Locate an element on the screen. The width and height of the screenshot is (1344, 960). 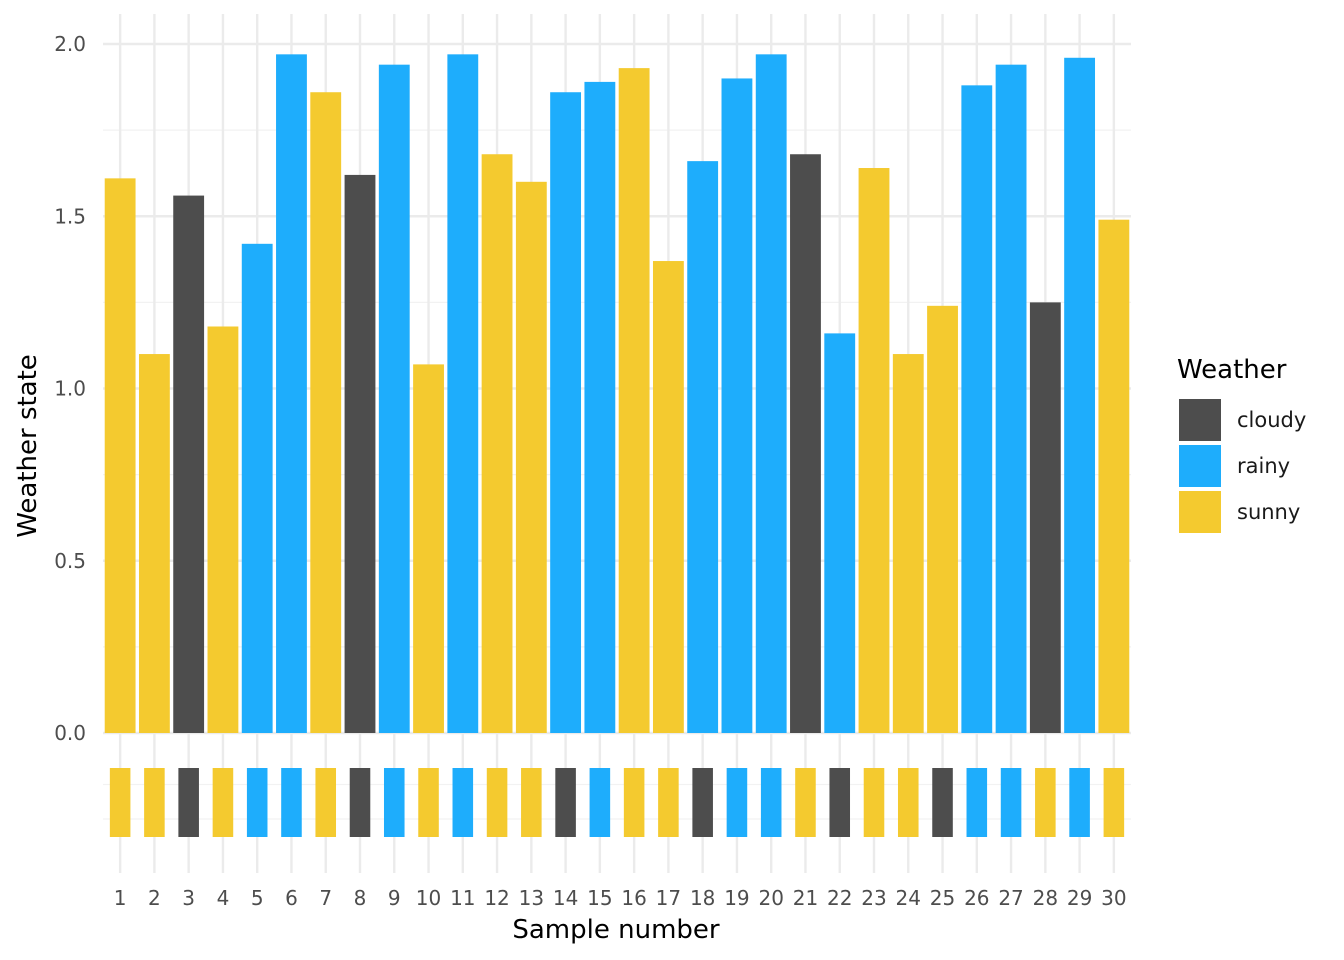
x-tick-label: 17 is located at coordinates (668, 898).